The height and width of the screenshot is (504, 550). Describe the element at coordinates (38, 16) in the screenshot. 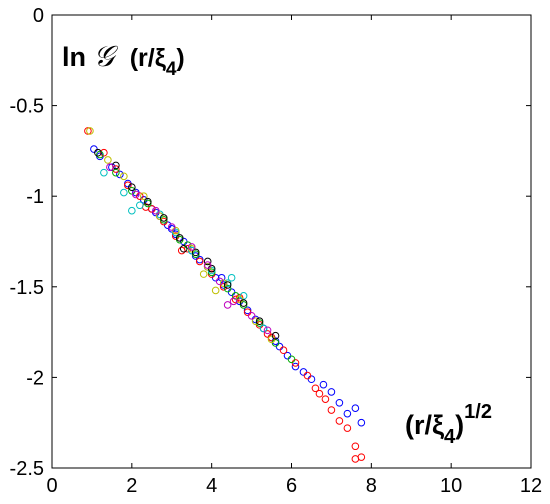

I see `y-tick-label: 0` at that location.